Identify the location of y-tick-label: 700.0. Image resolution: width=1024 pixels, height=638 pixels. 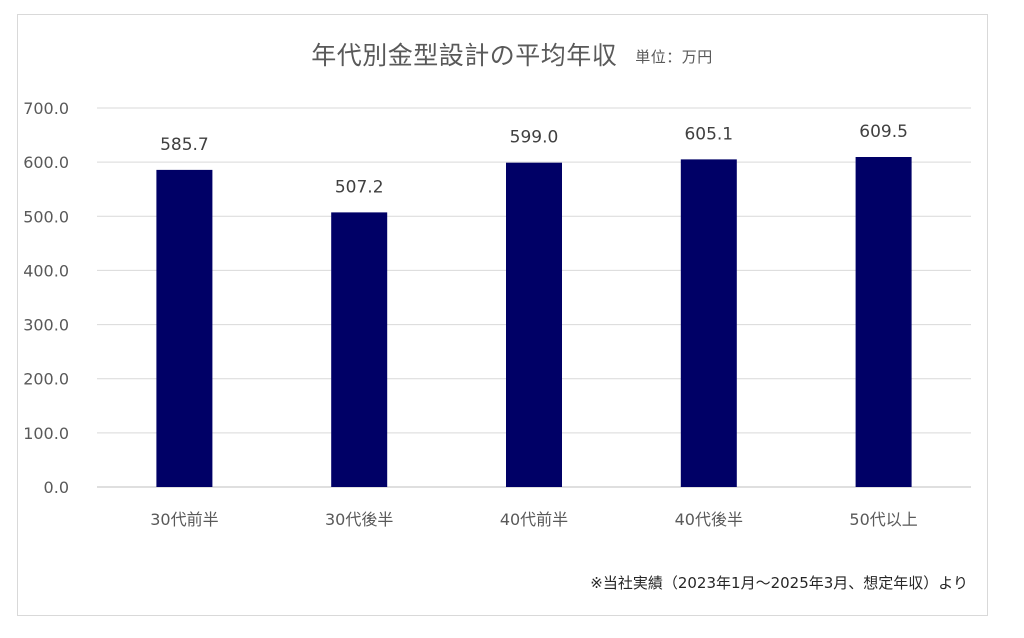
(46, 108).